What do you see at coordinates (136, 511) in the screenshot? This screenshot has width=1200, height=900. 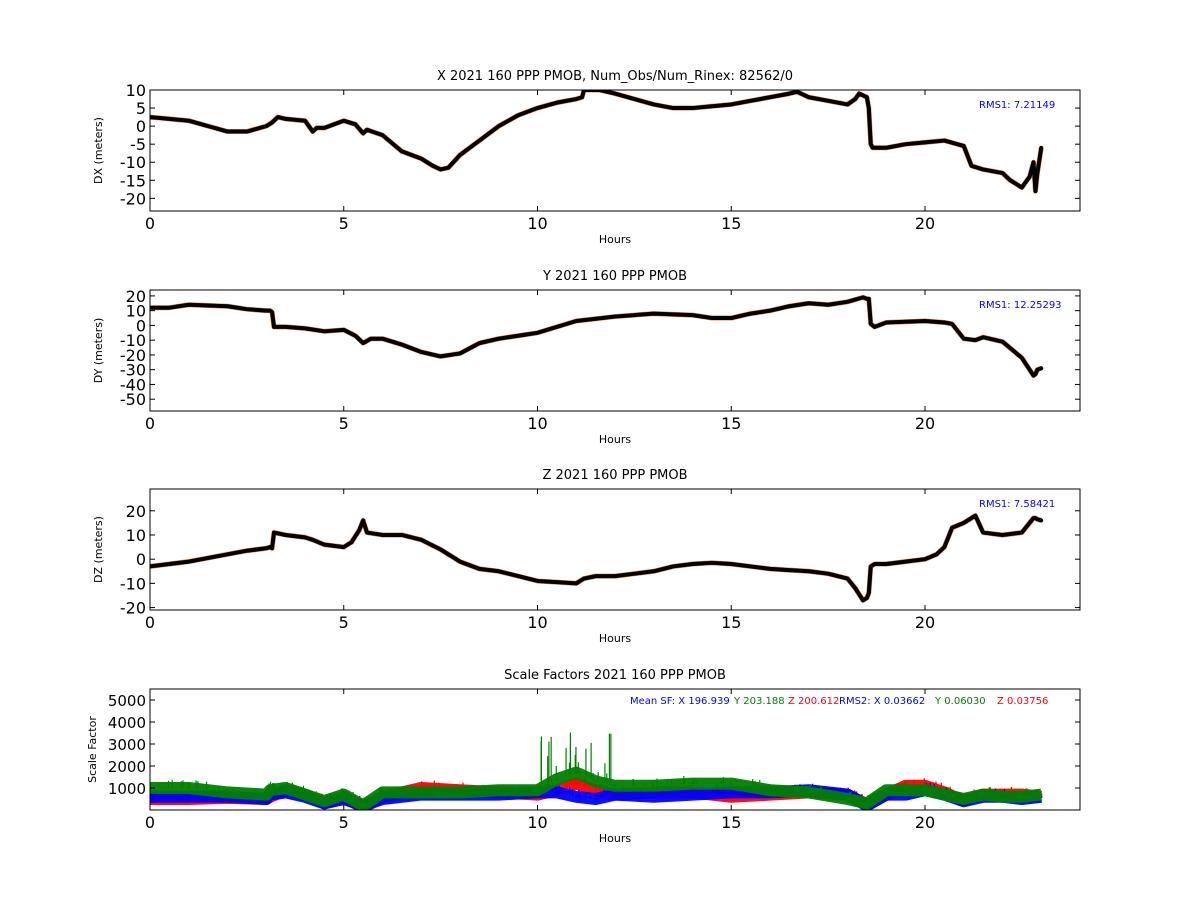 I see `y-tick-label: 20` at bounding box center [136, 511].